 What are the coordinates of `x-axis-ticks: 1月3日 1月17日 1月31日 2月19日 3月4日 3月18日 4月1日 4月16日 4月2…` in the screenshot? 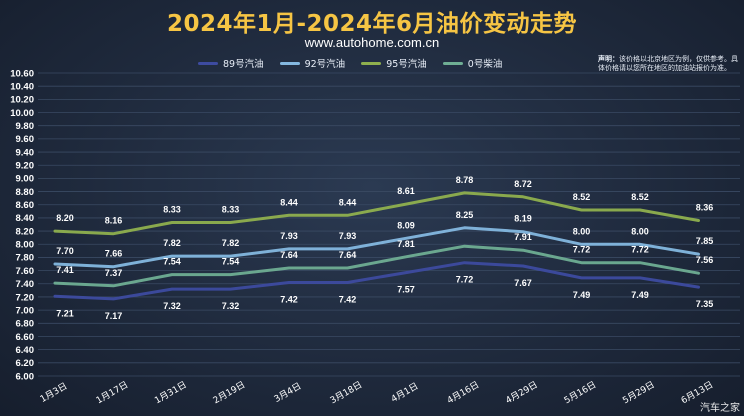 It's located at (376, 392).